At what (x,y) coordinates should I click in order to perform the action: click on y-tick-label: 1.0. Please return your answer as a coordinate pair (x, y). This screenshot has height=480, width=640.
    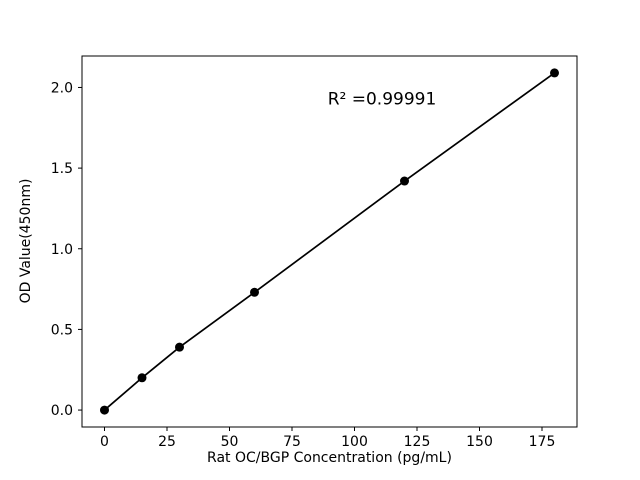
    Looking at the image, I should click on (62, 250).